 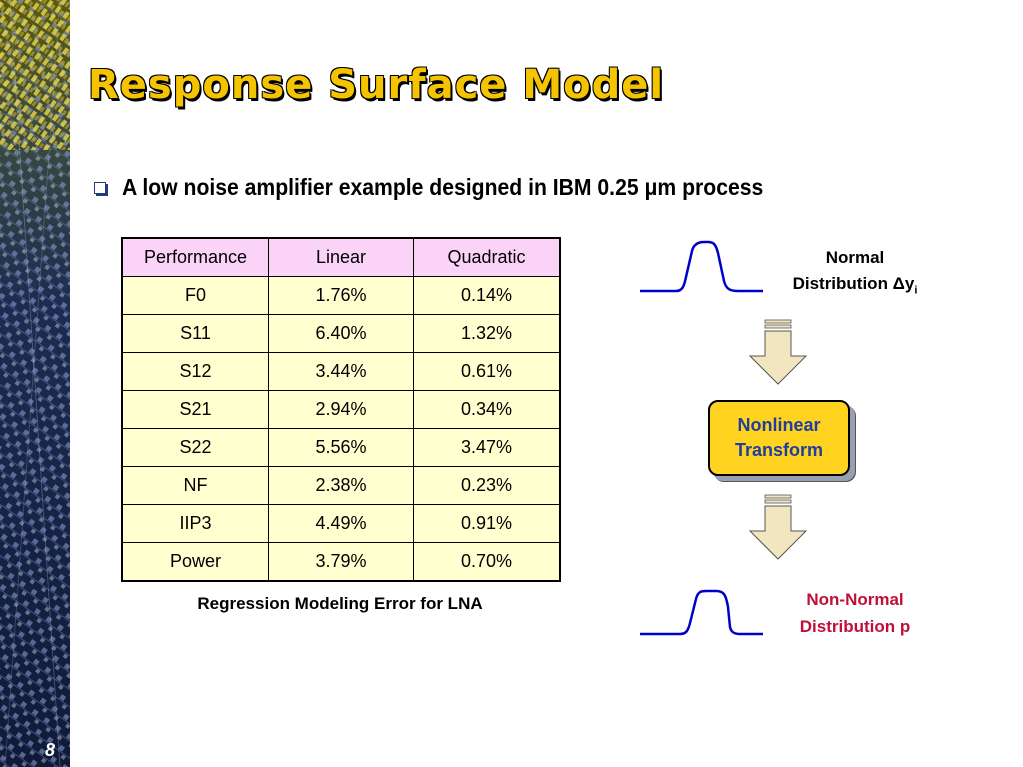 I want to click on bullet-square-icon, so click(x=100, y=187).